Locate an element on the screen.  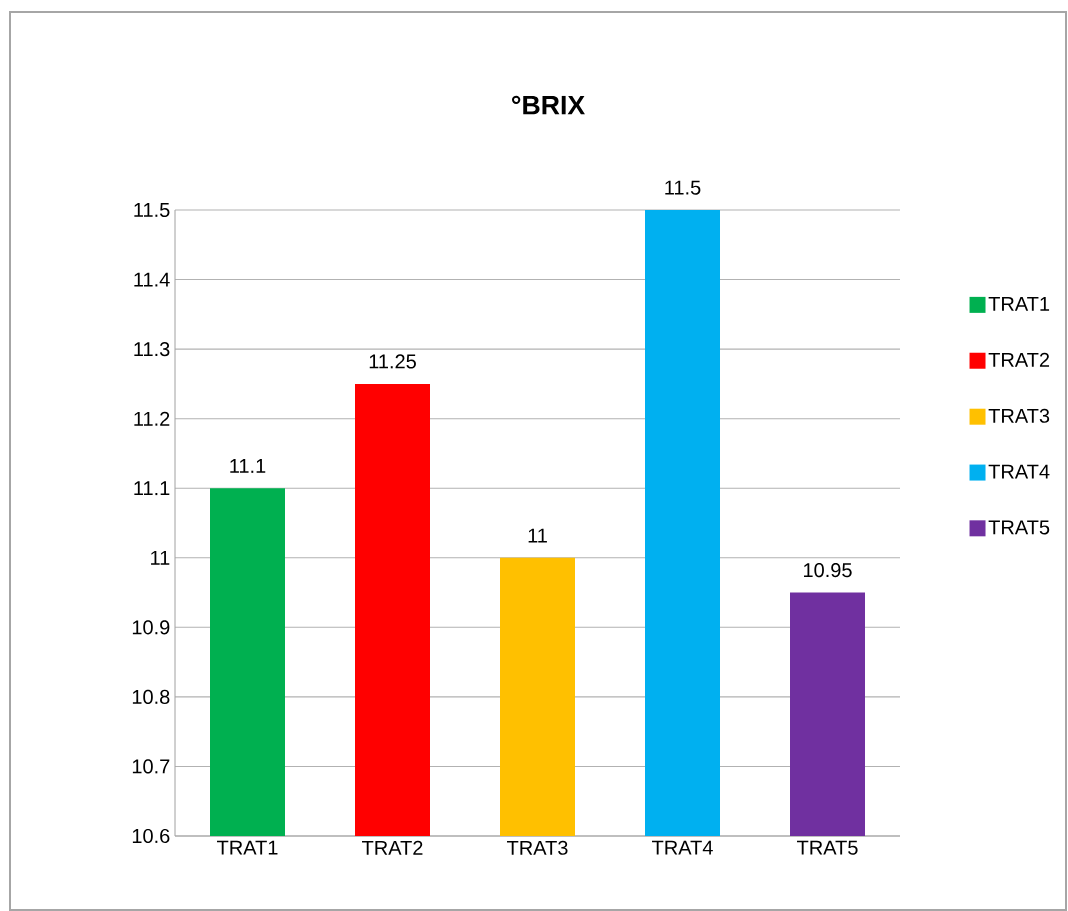
data-label: 11 is located at coordinates (537, 535).